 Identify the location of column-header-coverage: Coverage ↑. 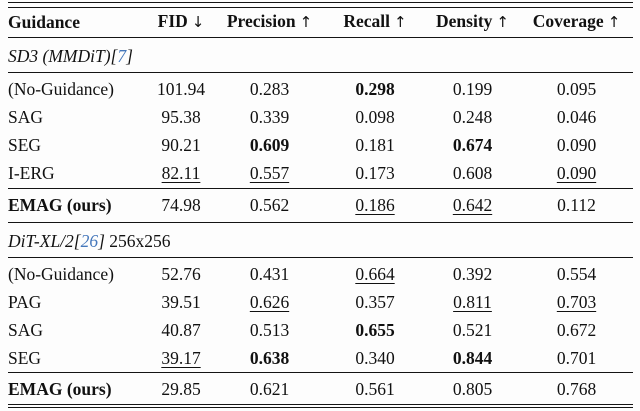
(576, 23).